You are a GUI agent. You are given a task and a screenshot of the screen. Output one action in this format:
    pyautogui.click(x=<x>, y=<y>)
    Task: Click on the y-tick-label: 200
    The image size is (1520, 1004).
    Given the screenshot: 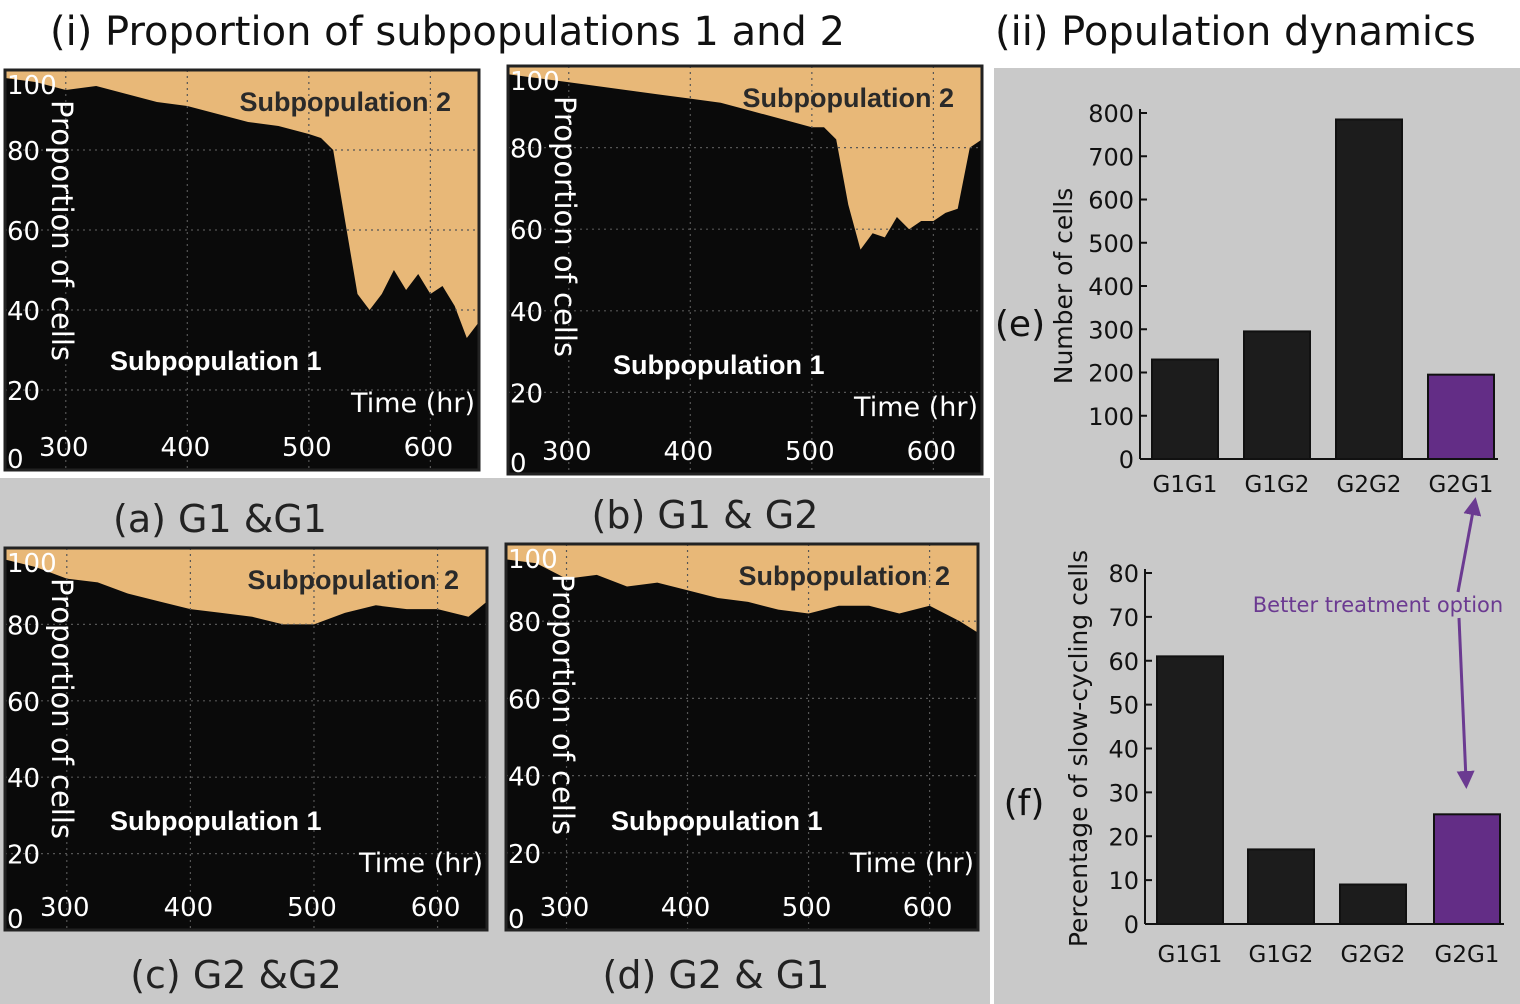 What is the action you would take?
    pyautogui.click(x=1111, y=374)
    